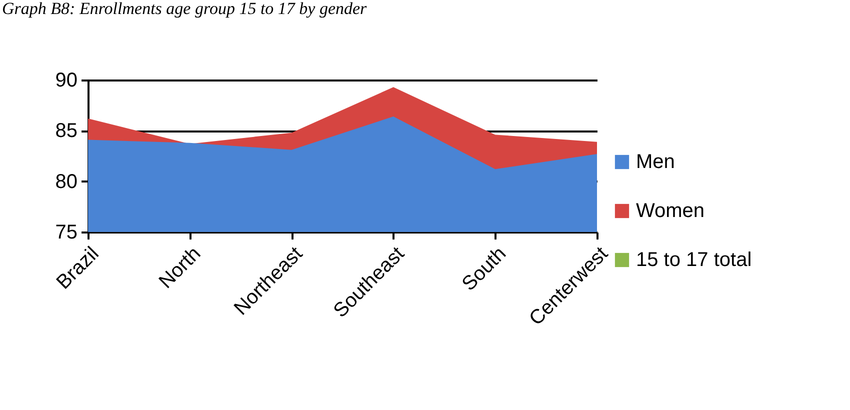 This screenshot has width=850, height=410. Describe the element at coordinates (66, 131) in the screenshot. I see `y-tick-label: 85` at that location.